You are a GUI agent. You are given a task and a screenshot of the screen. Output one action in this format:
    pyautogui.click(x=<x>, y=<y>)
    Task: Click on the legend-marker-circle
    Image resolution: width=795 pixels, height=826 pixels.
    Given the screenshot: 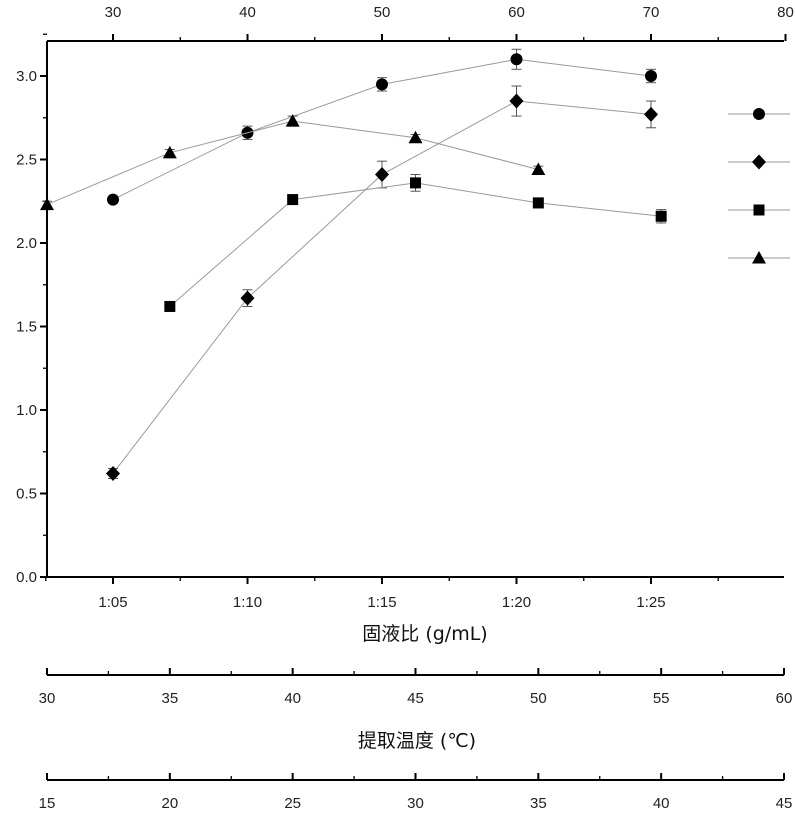 What is the action you would take?
    pyautogui.click(x=759, y=114)
    